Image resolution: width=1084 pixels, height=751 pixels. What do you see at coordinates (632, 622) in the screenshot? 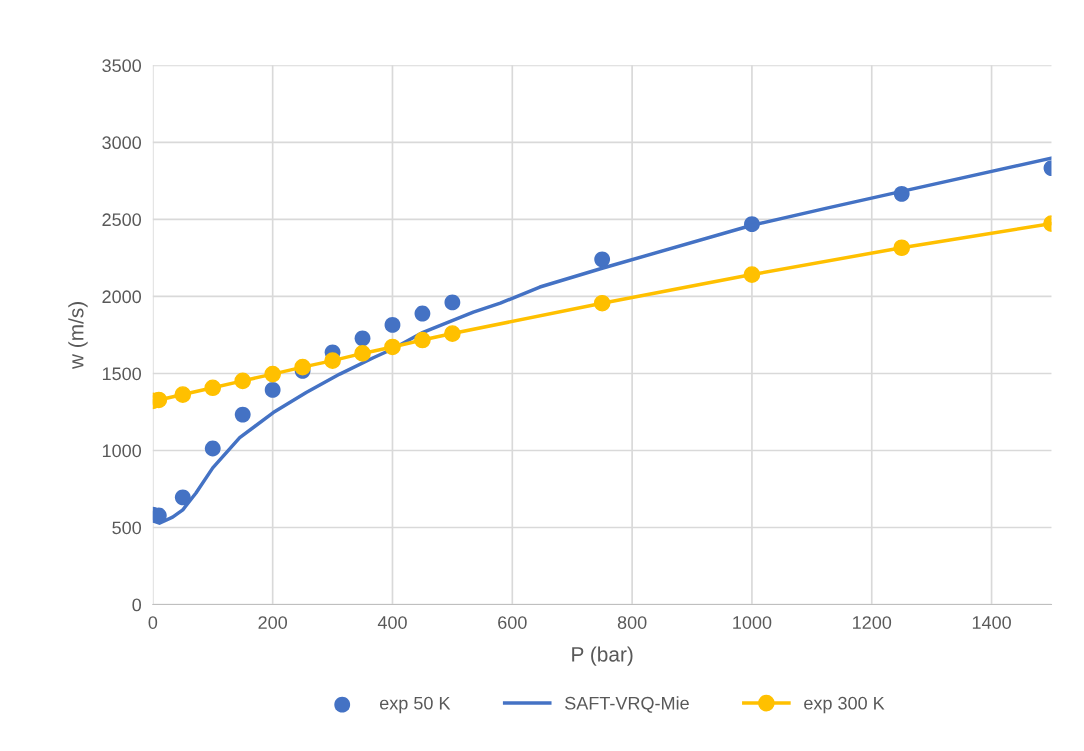
I see `x-tick-label: 800` at bounding box center [632, 622].